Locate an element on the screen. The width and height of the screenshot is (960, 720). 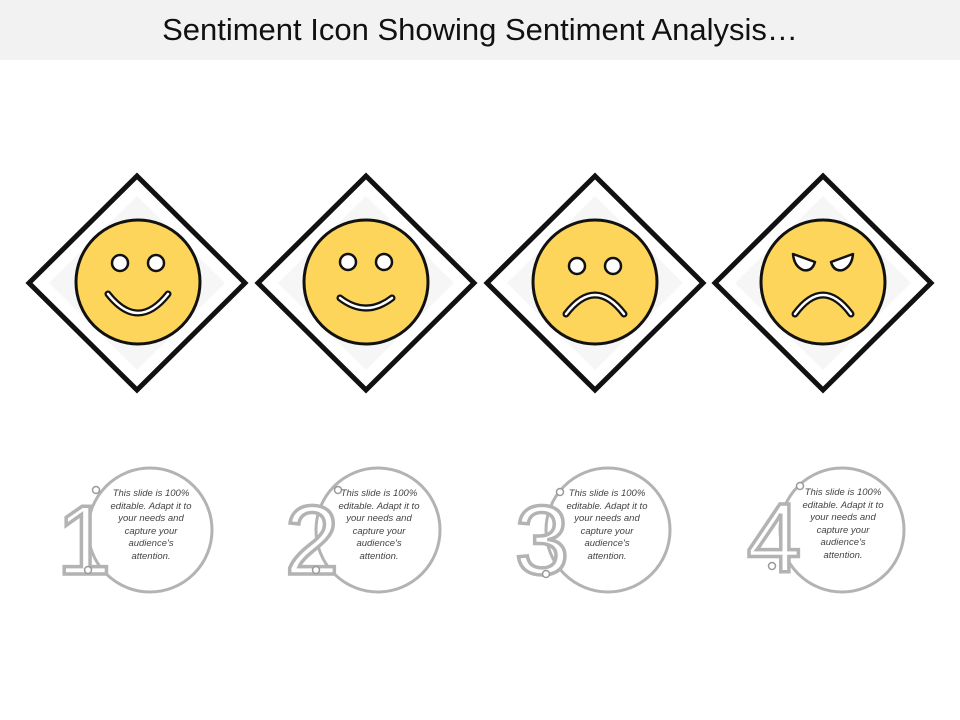
step-1: 1 is located at coordinates (134, 531).